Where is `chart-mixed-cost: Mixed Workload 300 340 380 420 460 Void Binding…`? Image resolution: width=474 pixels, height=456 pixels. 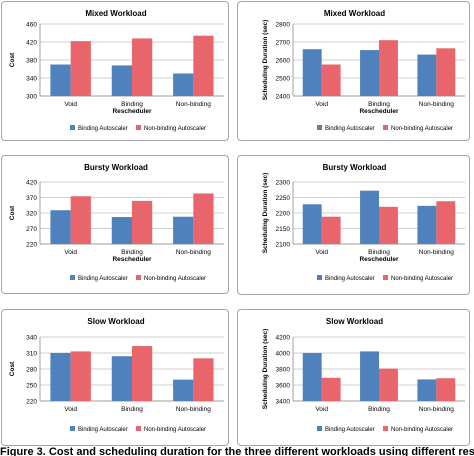
chart-mixed-cost: Mixed Workload 300 340 380 420 460 Void Binding… is located at coordinates (115, 71).